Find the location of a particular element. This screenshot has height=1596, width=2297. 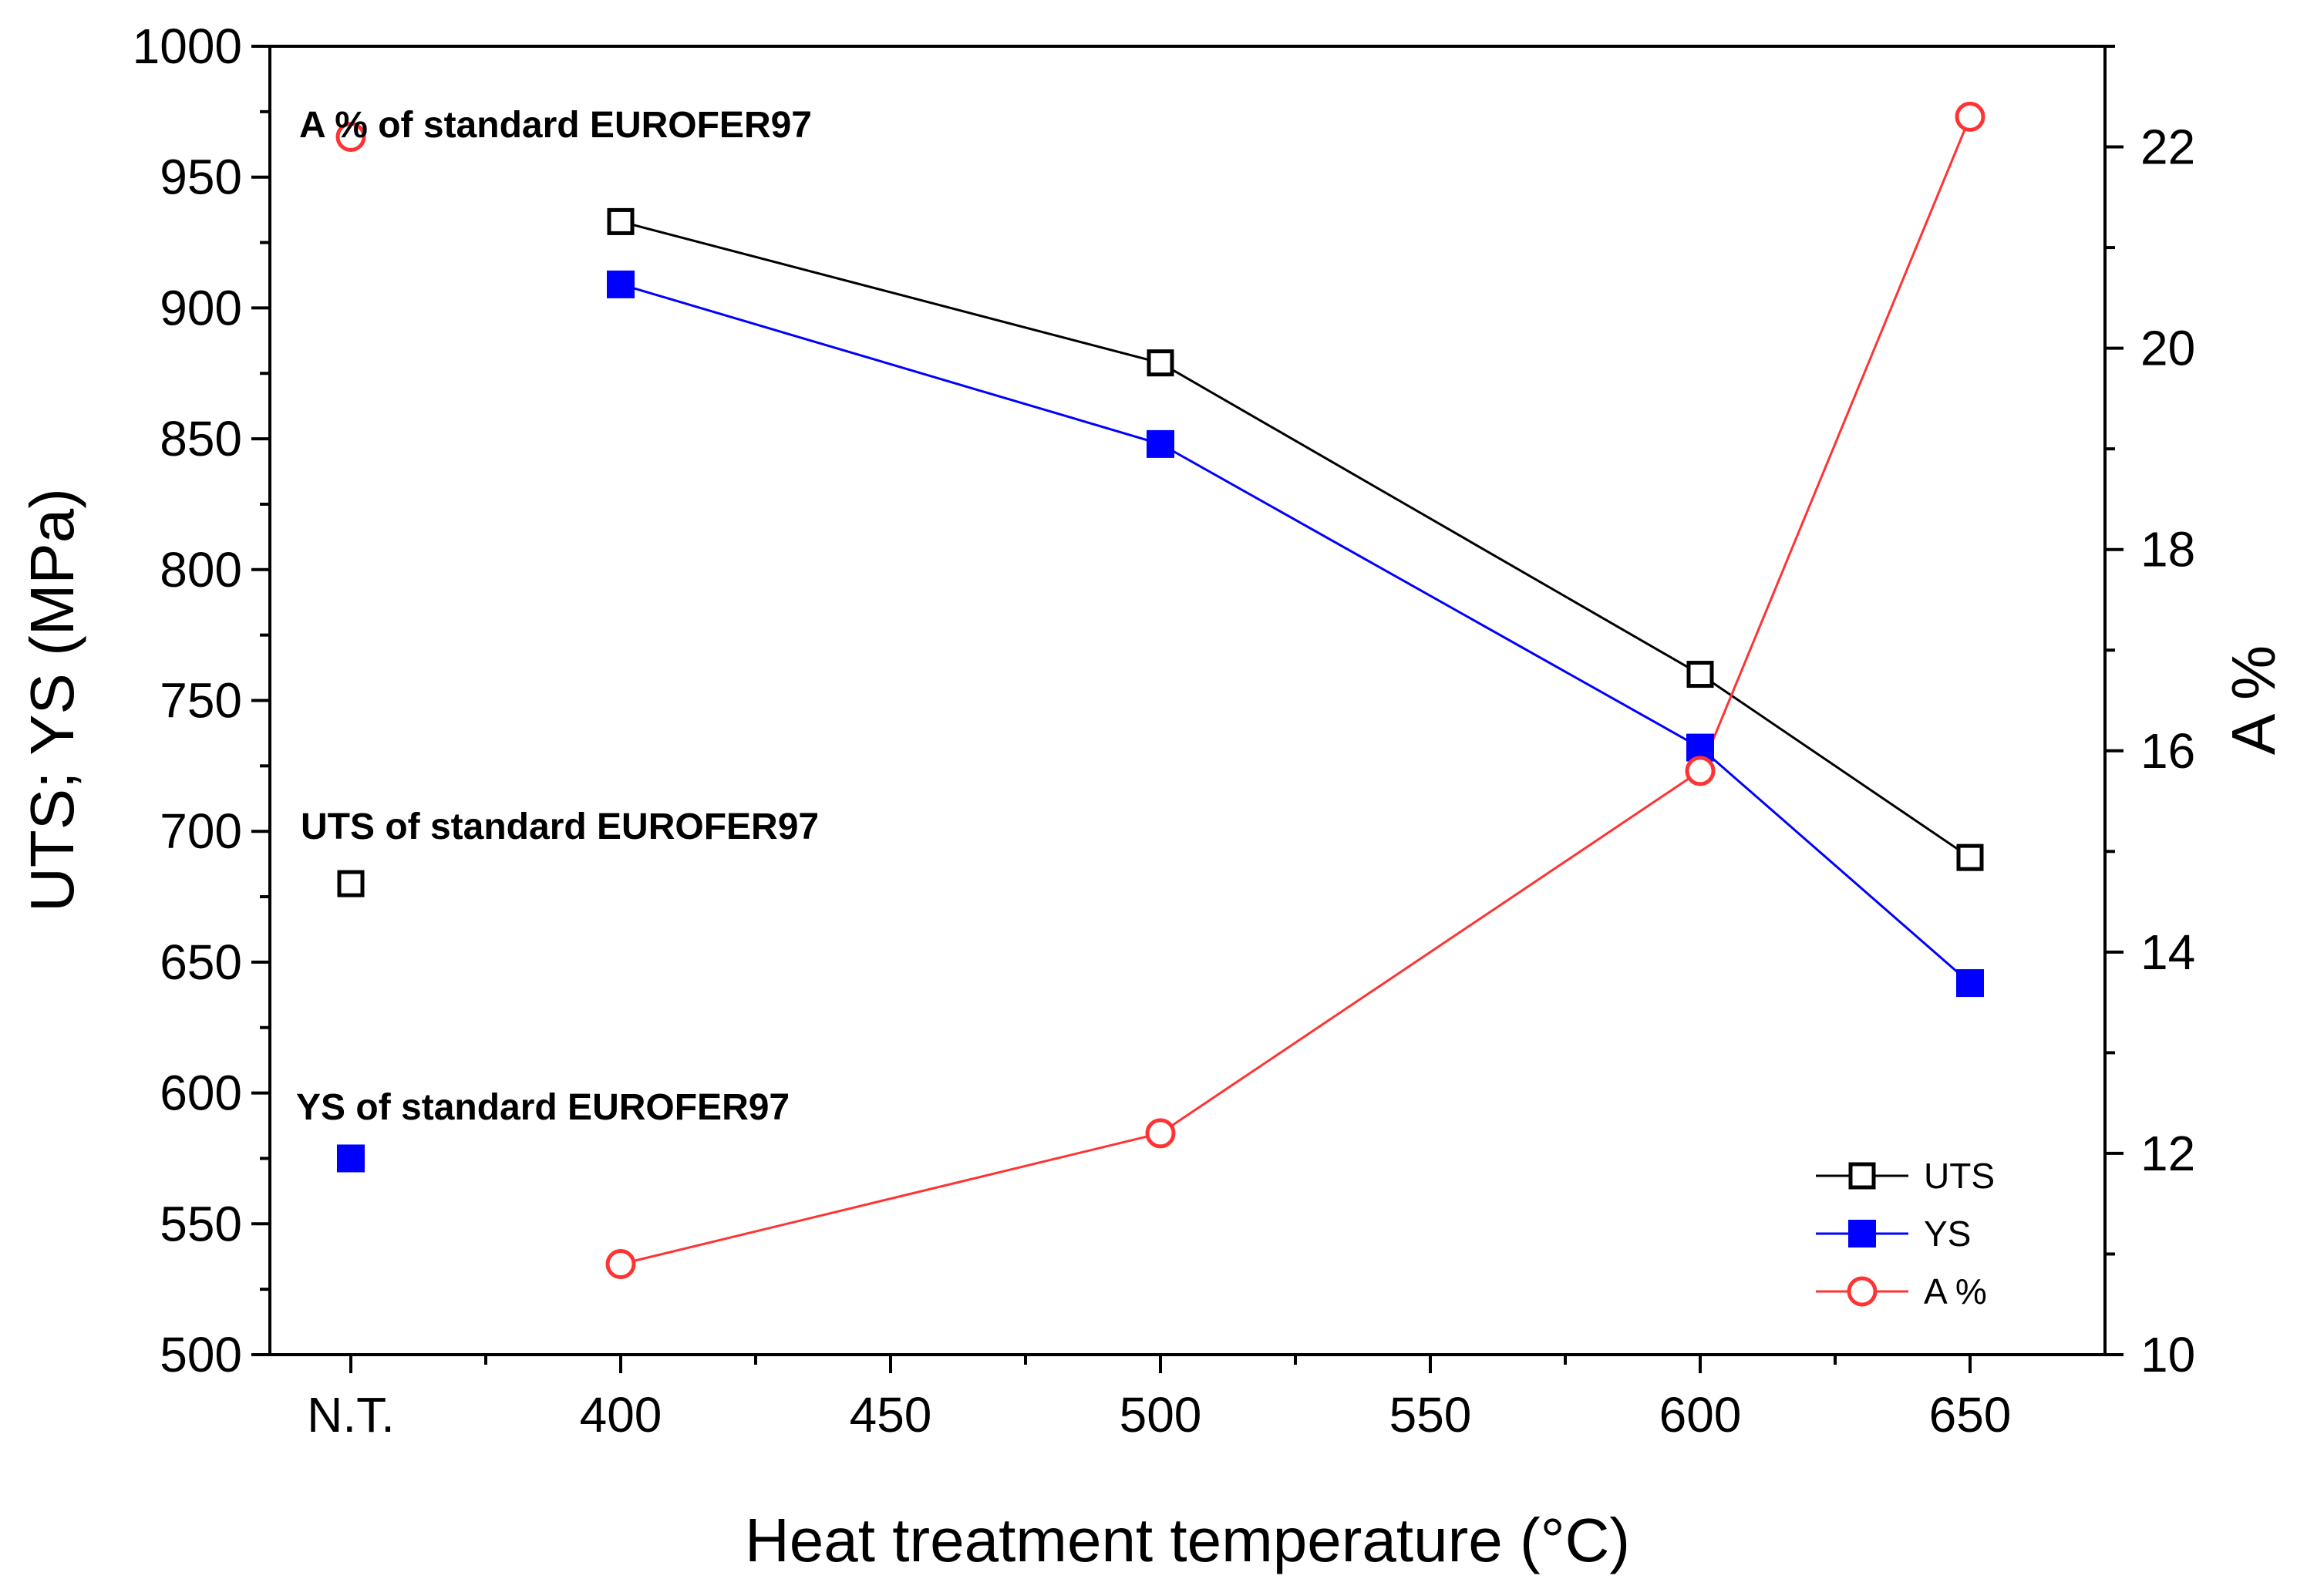

legend-label-a: A % is located at coordinates (1955, 1291).